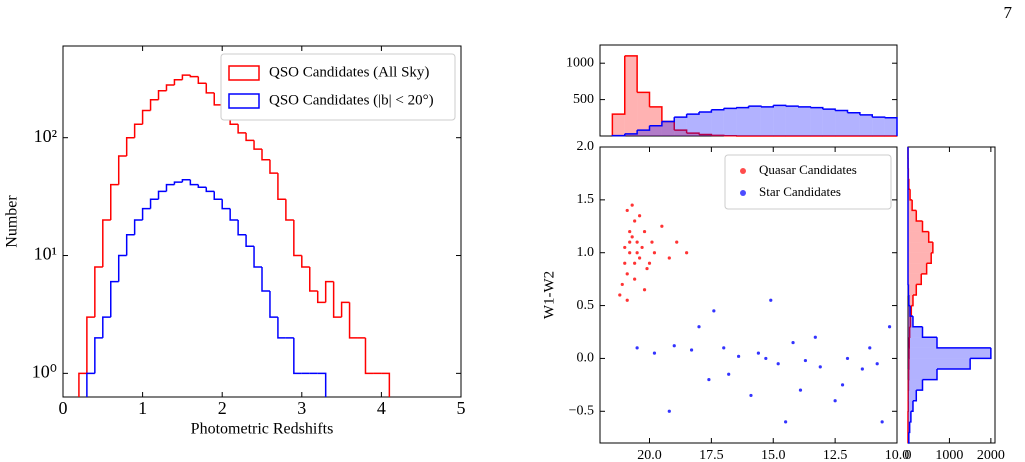 The width and height of the screenshot is (1025, 462). What do you see at coordinates (301, 408) in the screenshot?
I see `x-tick-label: 3` at bounding box center [301, 408].